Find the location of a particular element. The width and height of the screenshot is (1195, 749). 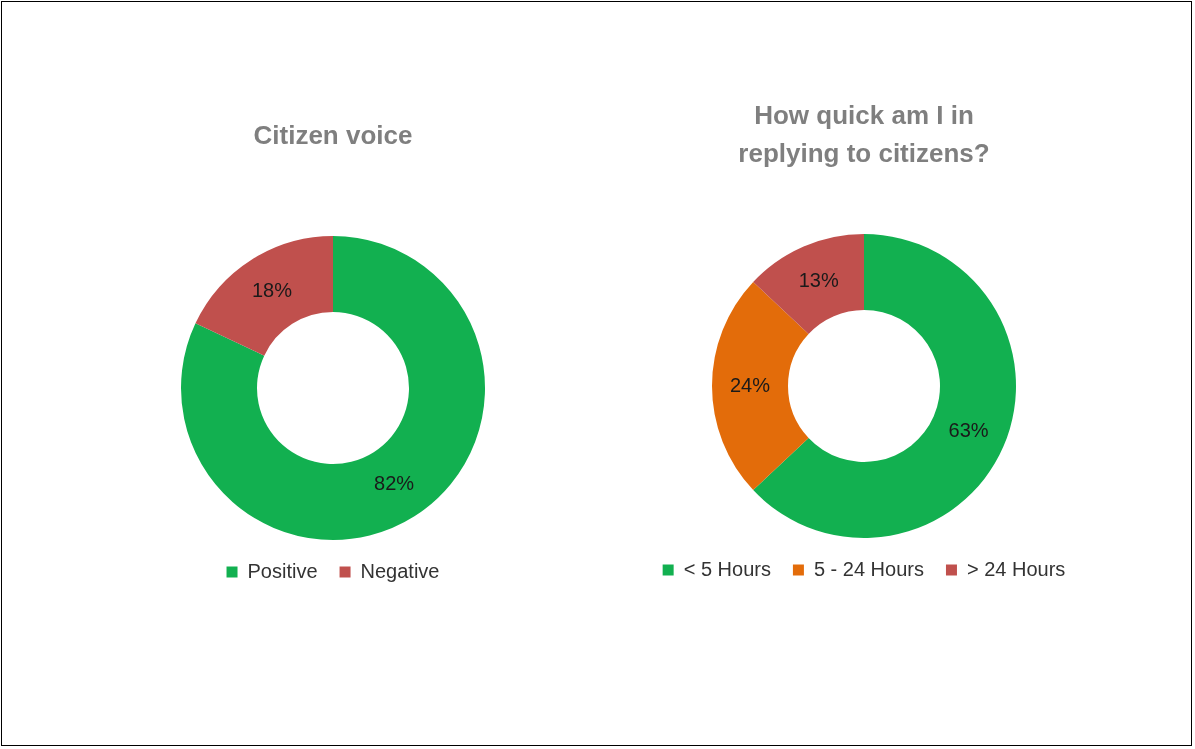

legend-label: < 5 Hours is located at coordinates (727, 568).